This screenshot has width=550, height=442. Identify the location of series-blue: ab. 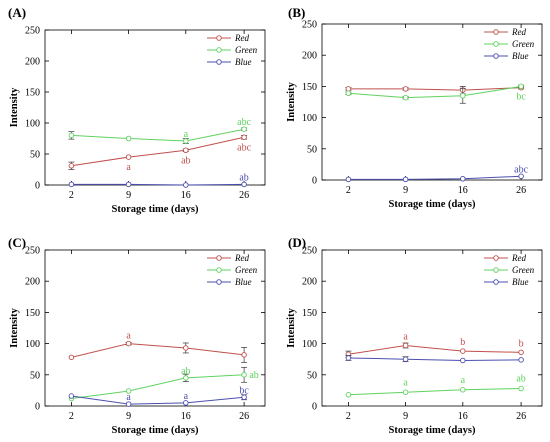
(158, 180).